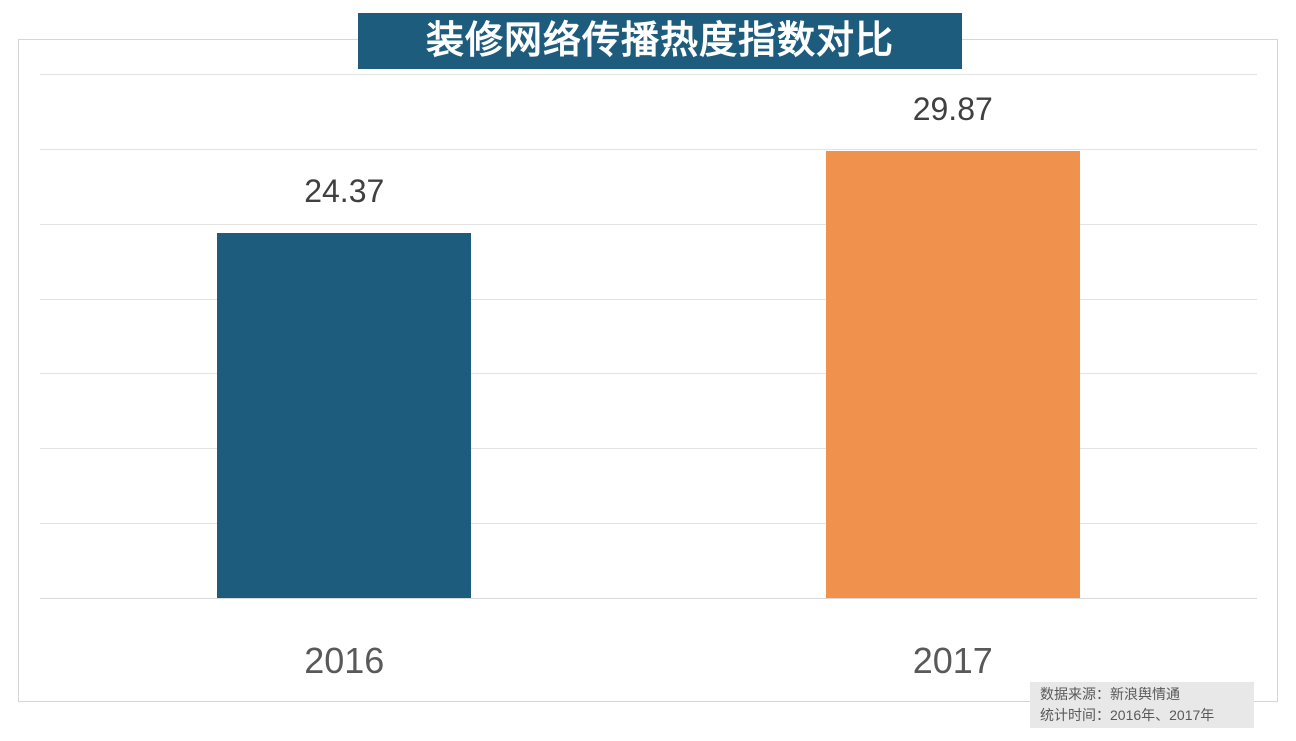 This screenshot has height=741, width=1296. Describe the element at coordinates (952, 660) in the screenshot. I see `x-axis-label-2017: 2017` at that location.